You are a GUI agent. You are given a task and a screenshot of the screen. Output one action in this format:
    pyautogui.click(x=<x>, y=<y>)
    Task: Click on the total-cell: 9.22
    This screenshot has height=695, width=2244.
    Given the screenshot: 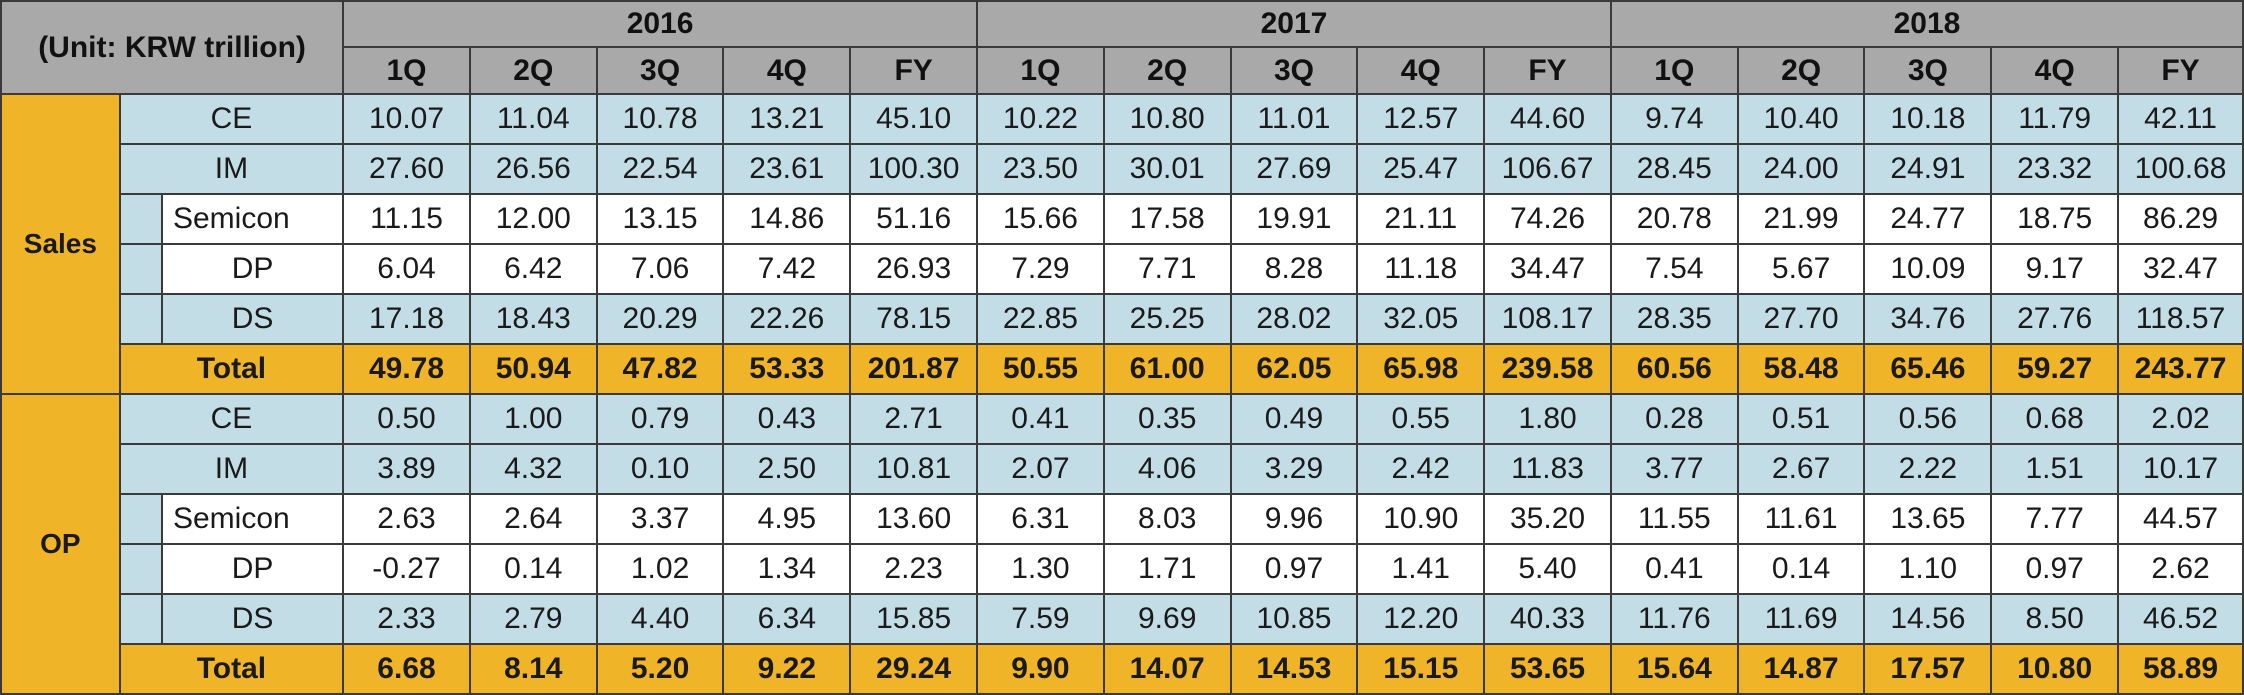 What is the action you would take?
    pyautogui.click(x=787, y=669)
    